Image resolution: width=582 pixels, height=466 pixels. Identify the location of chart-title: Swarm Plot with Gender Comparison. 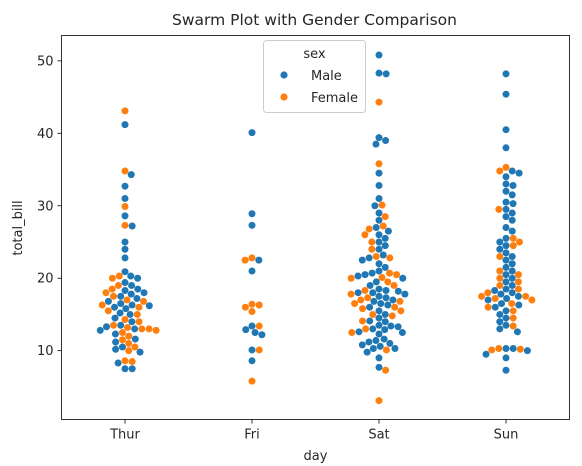
(314, 20).